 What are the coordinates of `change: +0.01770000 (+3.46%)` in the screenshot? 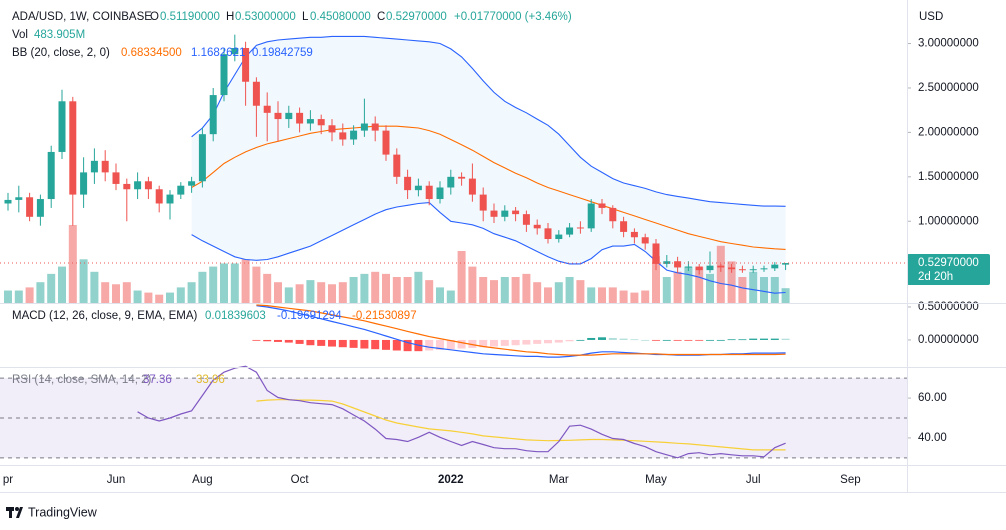 It's located at (513, 17).